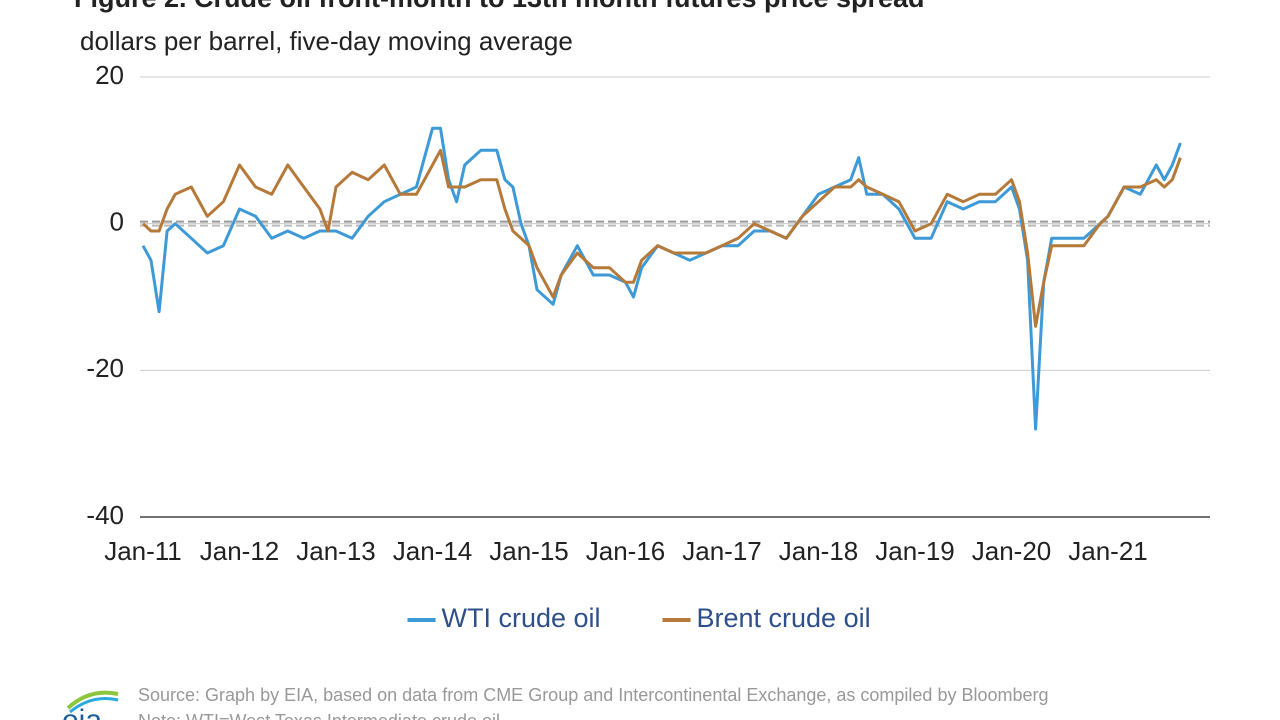 The width and height of the screenshot is (1280, 720). What do you see at coordinates (626, 551) in the screenshot?
I see `x-tick-label: Jan-16` at bounding box center [626, 551].